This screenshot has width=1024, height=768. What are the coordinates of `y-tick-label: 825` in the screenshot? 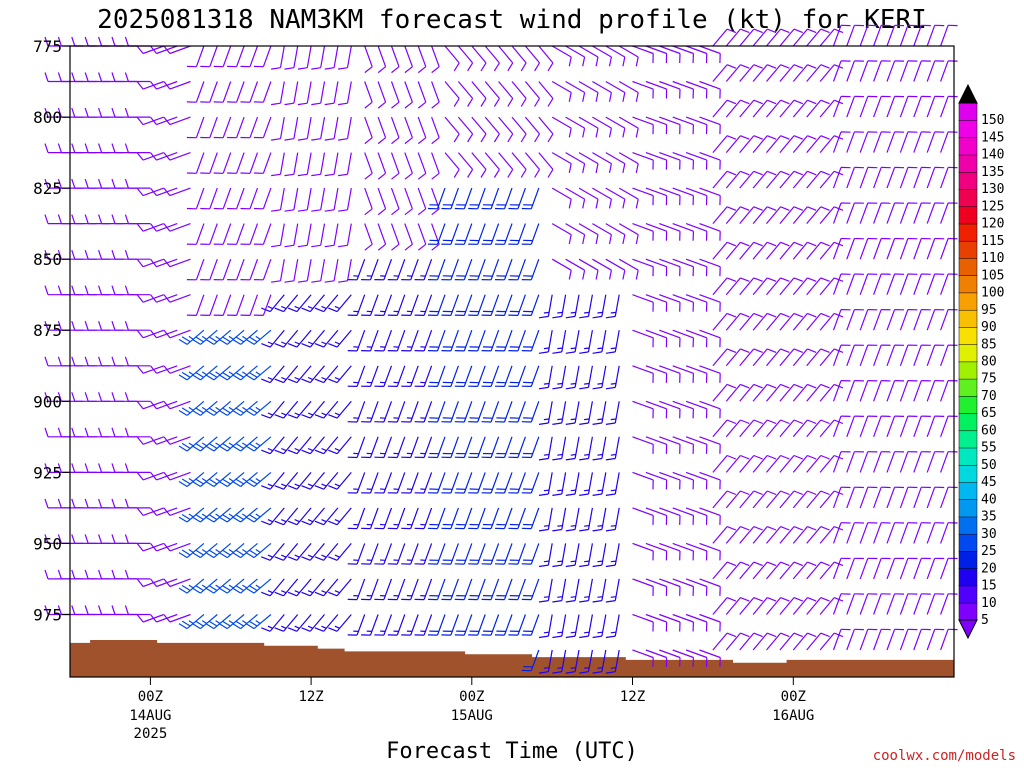 It's located at (47, 188).